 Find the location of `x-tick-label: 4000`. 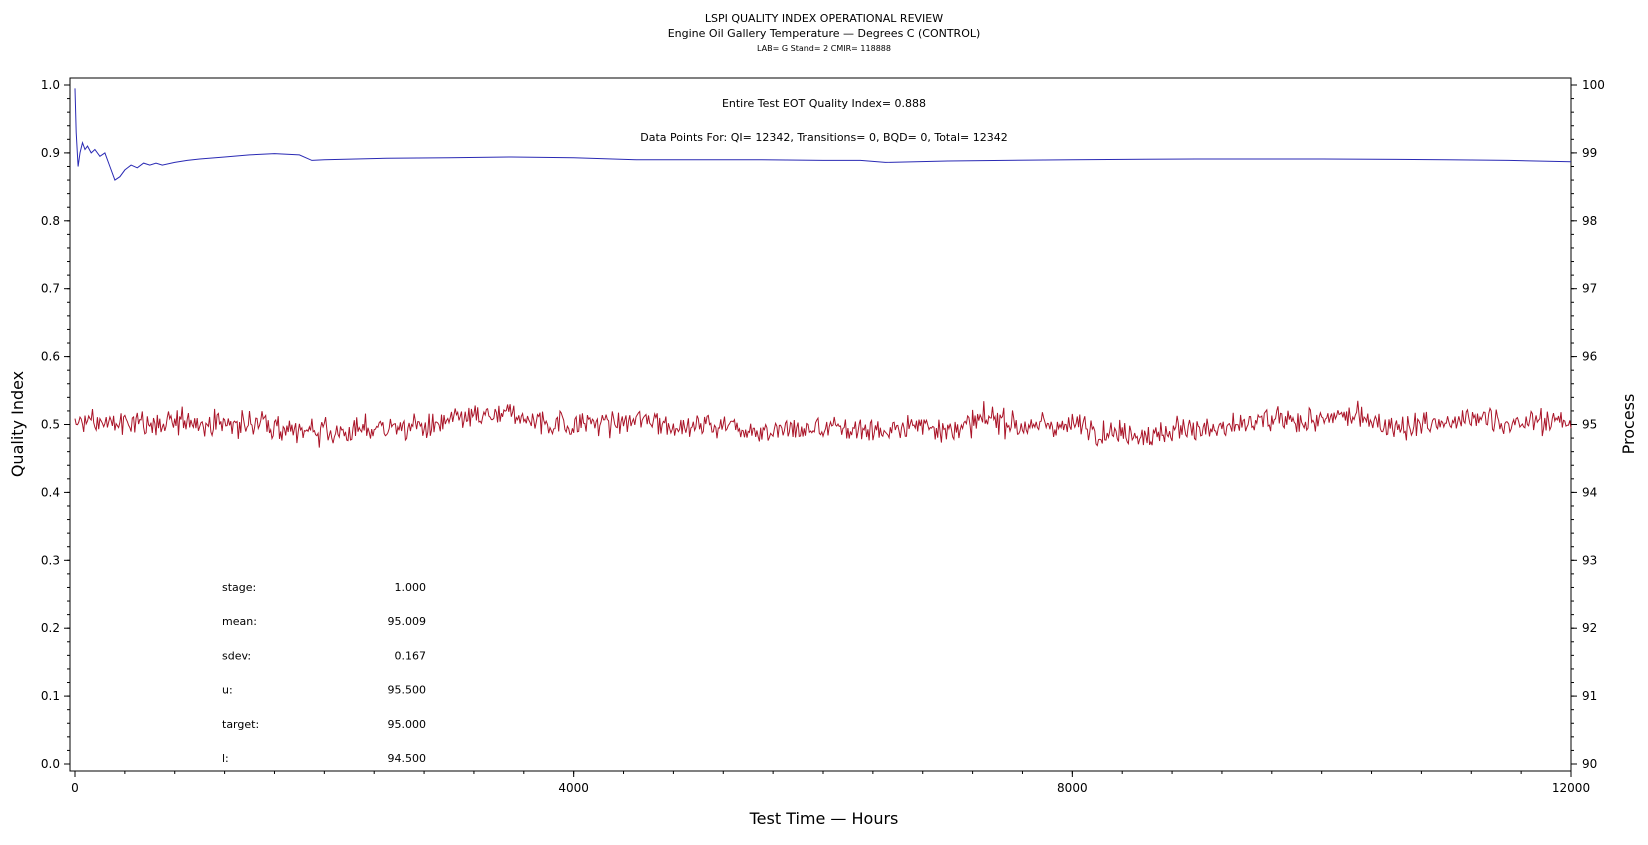

x-tick-label: 4000 is located at coordinates (573, 788).